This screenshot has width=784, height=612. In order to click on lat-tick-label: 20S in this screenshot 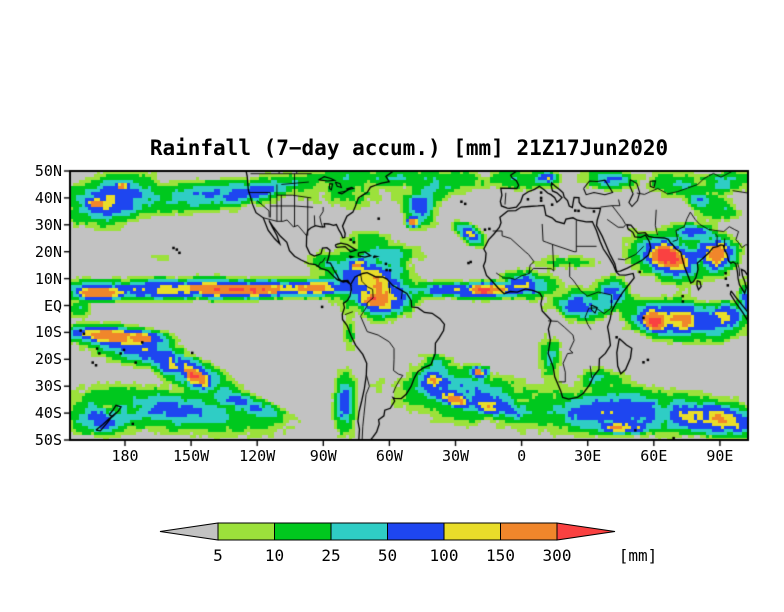, I will do `click(48, 359)`.